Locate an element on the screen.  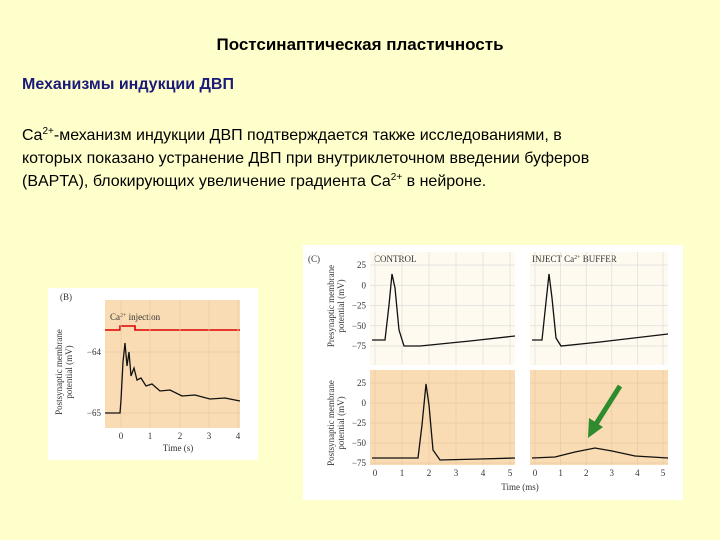
y-tick-label: −64 is located at coordinates (94, 352).